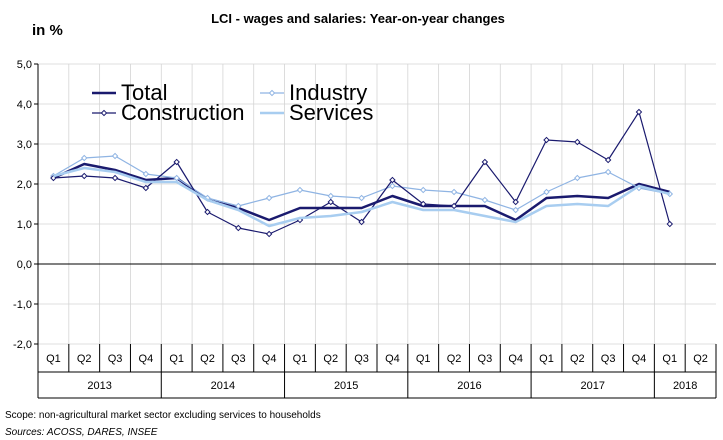 This screenshot has width=723, height=440. I want to click on series-line-services, so click(362, 197).